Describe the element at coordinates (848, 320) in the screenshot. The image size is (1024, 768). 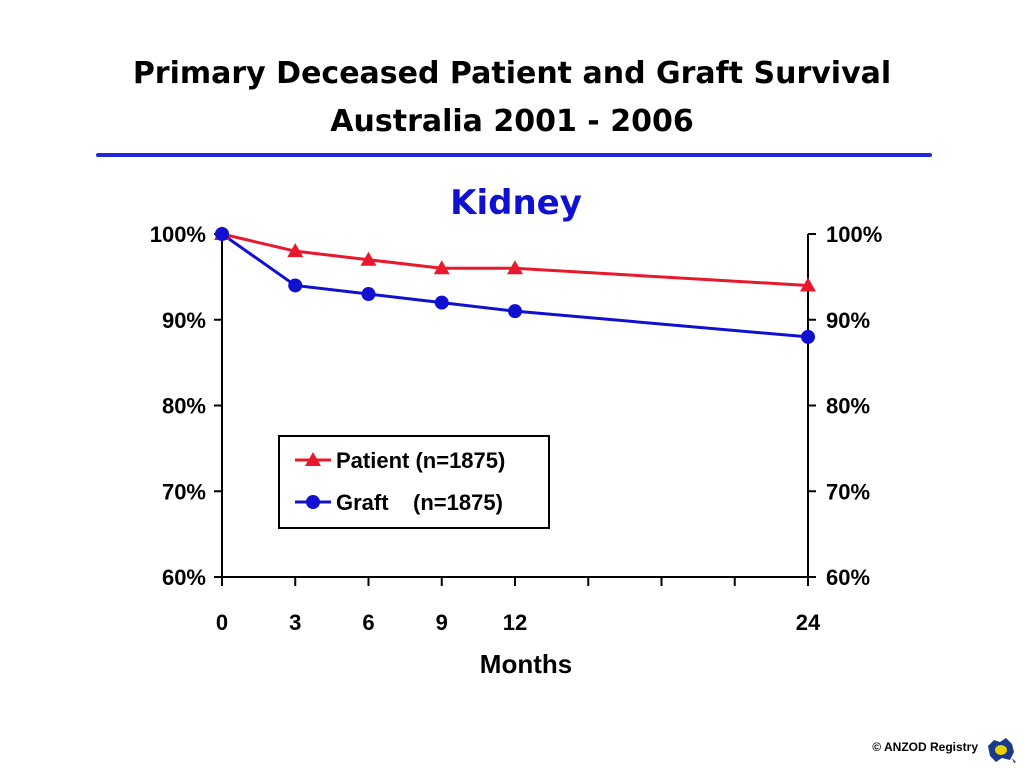
I see `y-tick-label-right: 90%` at that location.